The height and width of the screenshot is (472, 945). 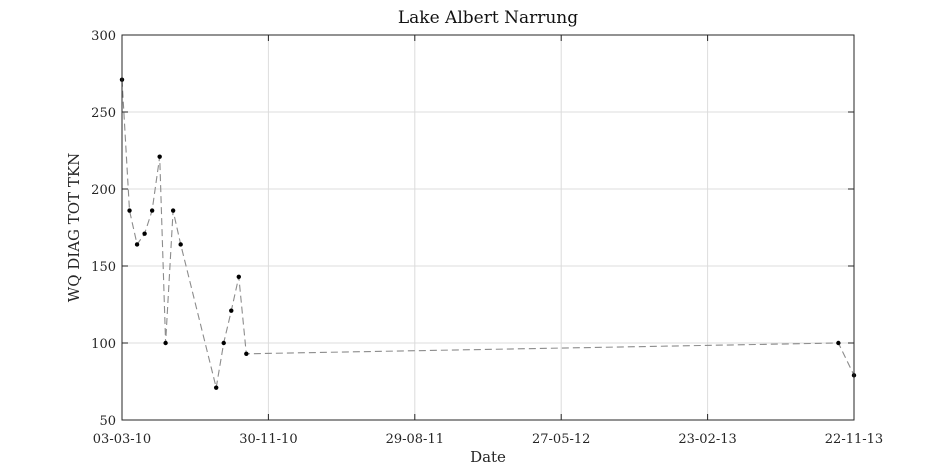 I want to click on x-tick-label: 30-11-10, so click(x=268, y=439).